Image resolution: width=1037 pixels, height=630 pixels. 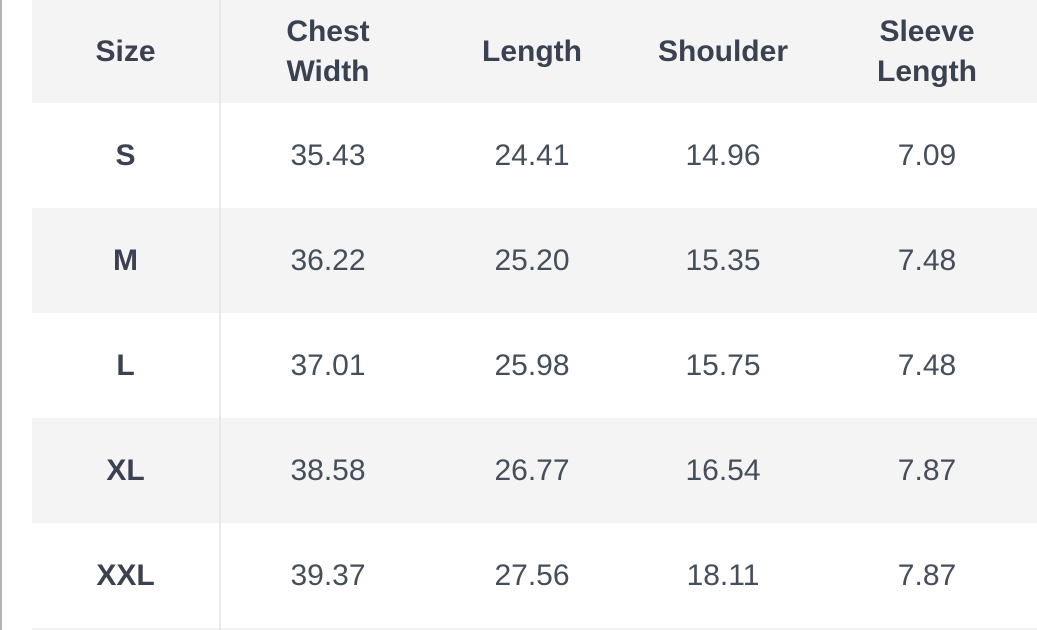 I want to click on cell-chest-width: 37.01, so click(x=328, y=365).